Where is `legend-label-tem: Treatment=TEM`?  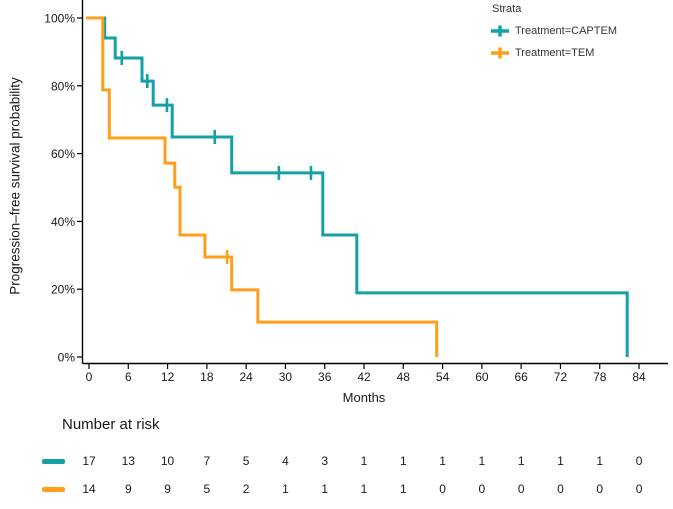 legend-label-tem: Treatment=TEM is located at coordinates (555, 53).